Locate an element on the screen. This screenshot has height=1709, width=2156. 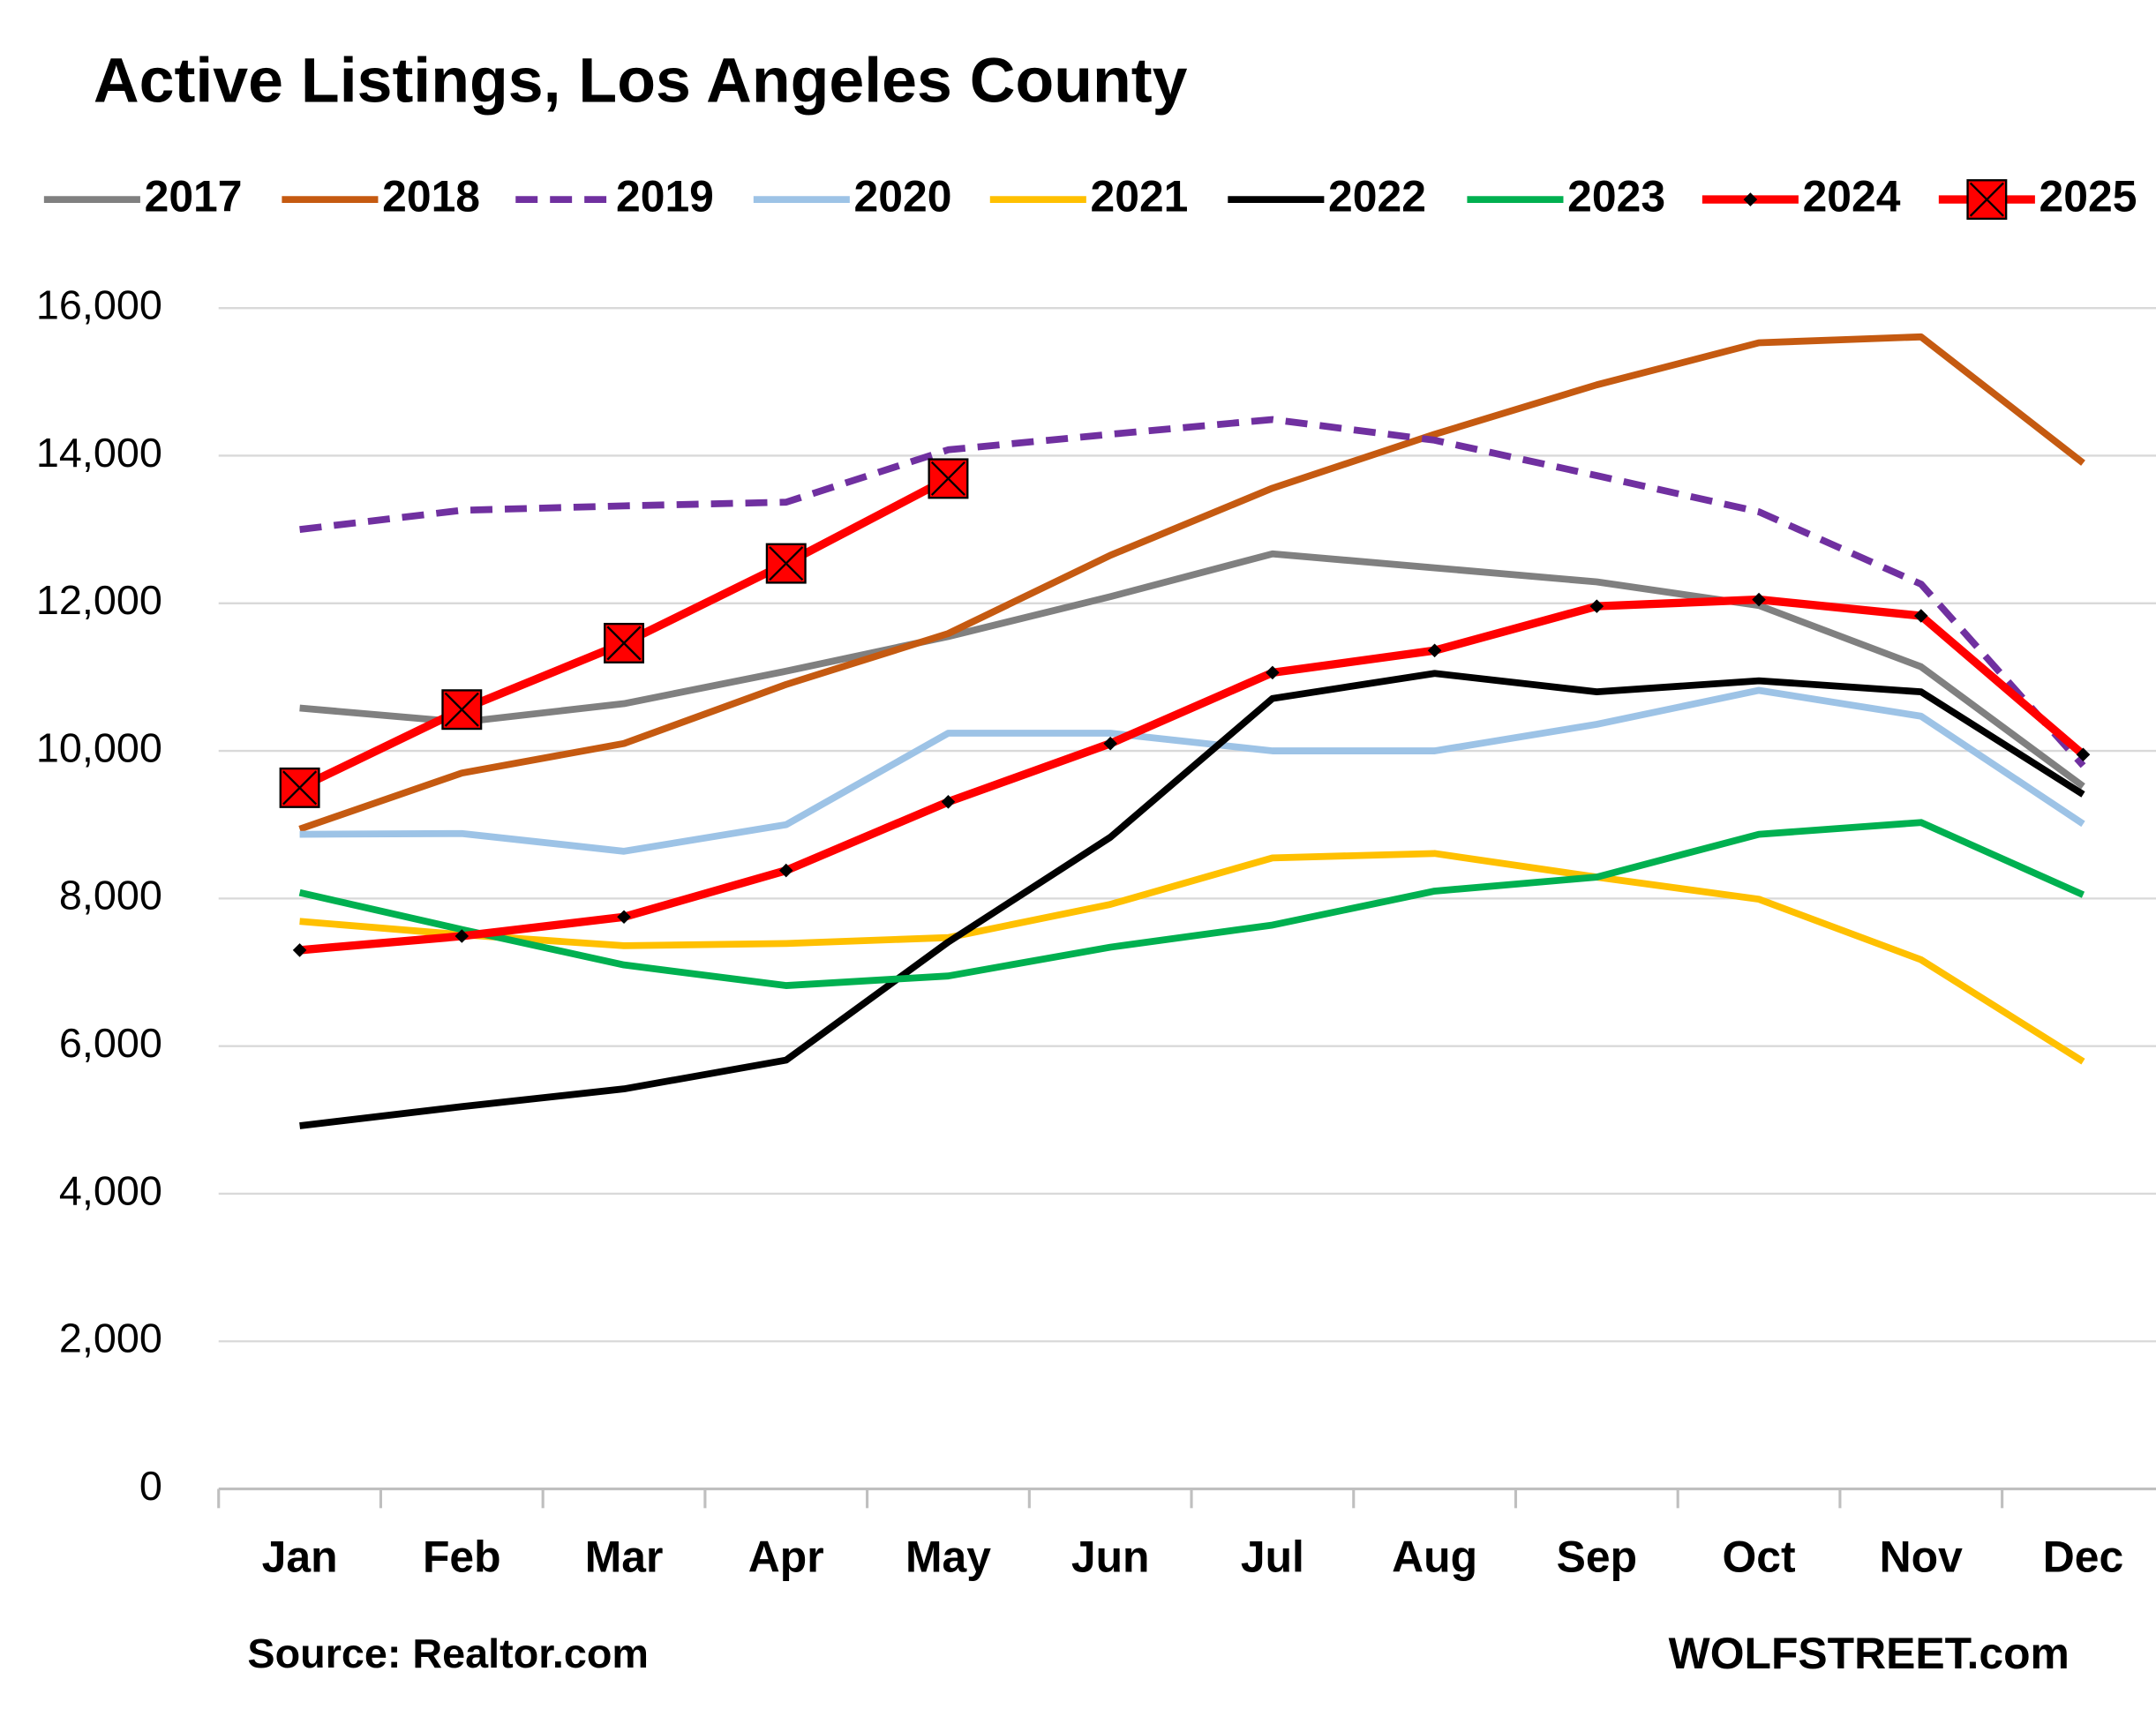
legend-label: 2022 is located at coordinates (1377, 196).